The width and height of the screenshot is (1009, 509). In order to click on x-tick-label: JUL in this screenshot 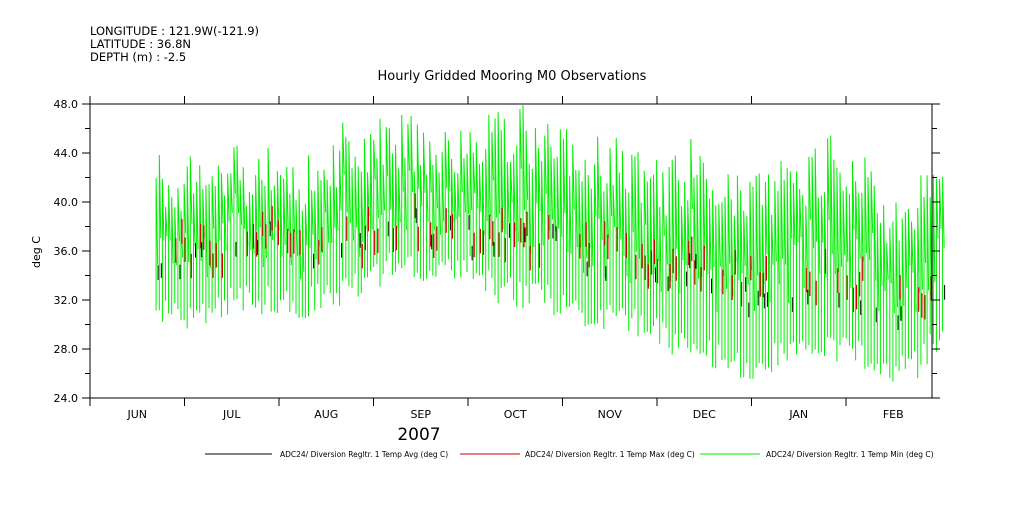, I will do `click(231, 414)`.